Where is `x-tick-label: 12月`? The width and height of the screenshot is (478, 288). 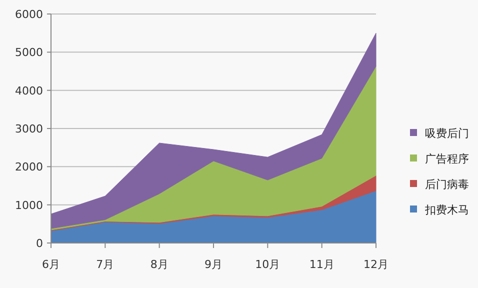 x-tick-label: 12月 is located at coordinates (376, 264).